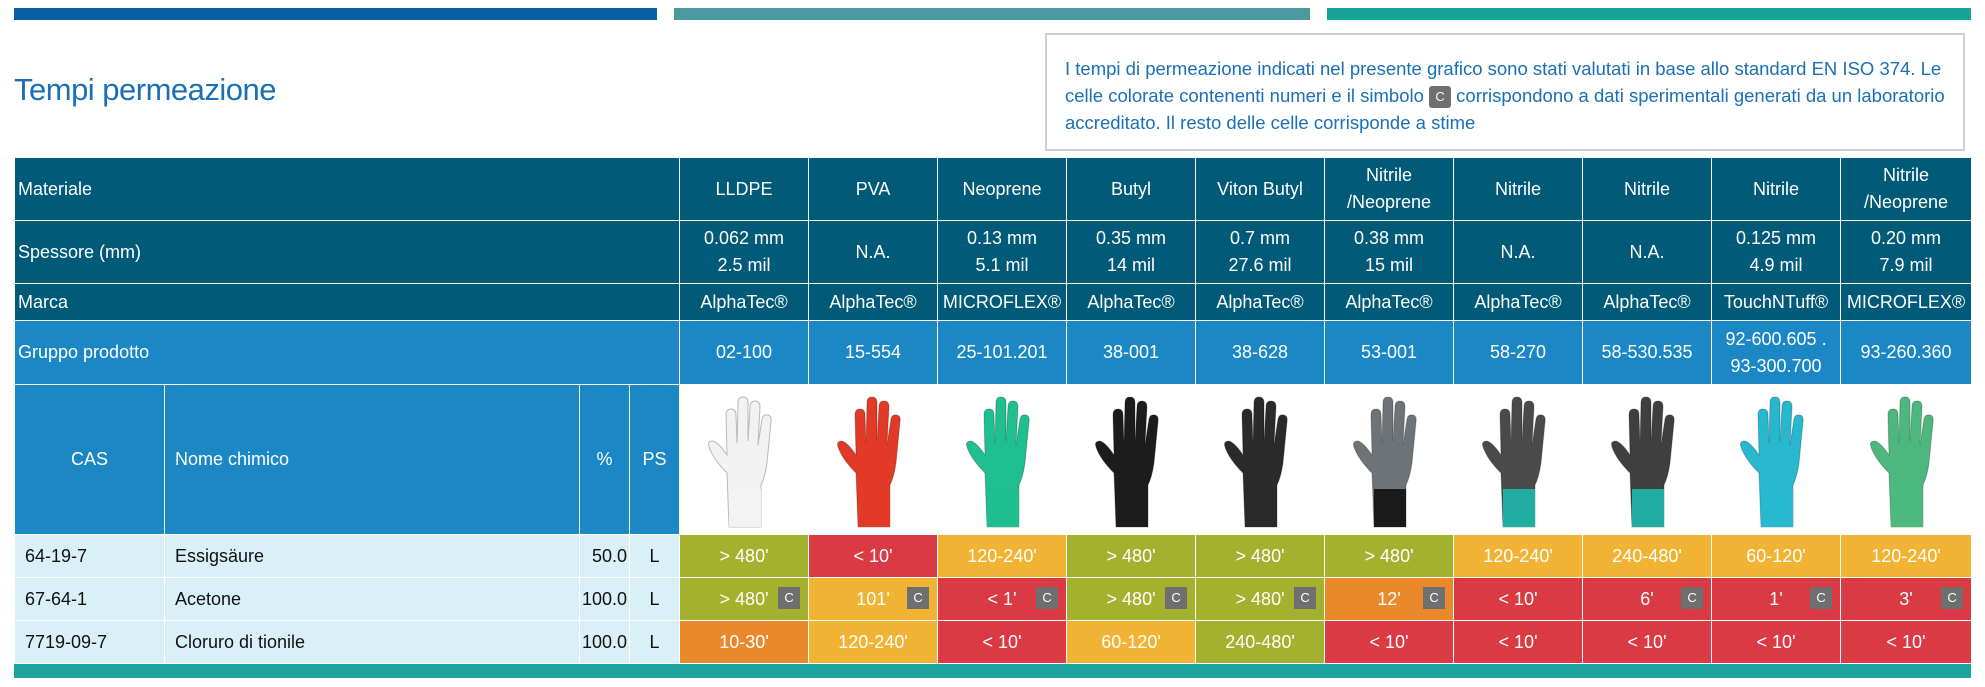 The height and width of the screenshot is (687, 1985). I want to click on breakthrough-time: < 1', so click(1002, 598).